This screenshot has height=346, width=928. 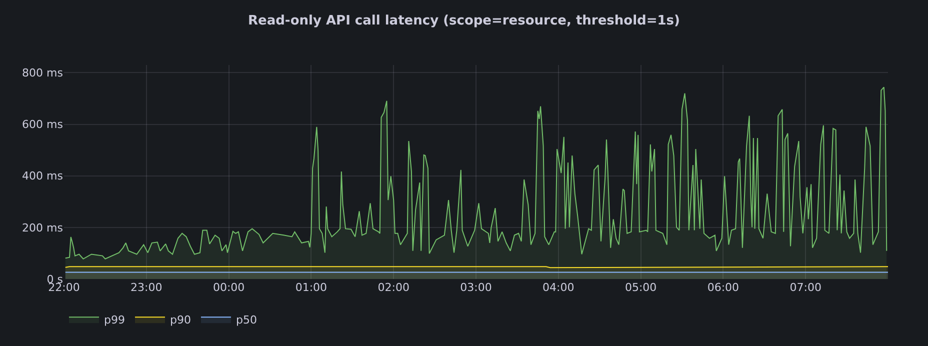 What do you see at coordinates (723, 287) in the screenshot?
I see `x-tick-label: 06:00` at bounding box center [723, 287].